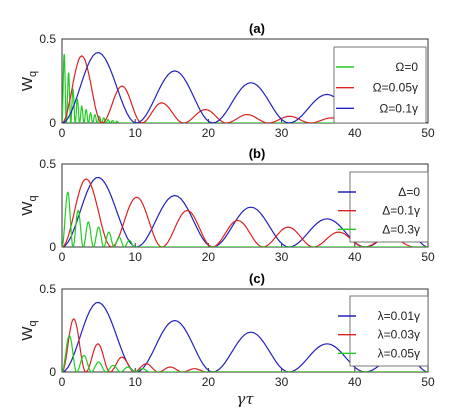 This screenshot has width=474, height=417. I want to click on legend-entry: λ=0.03γ, so click(399, 335).